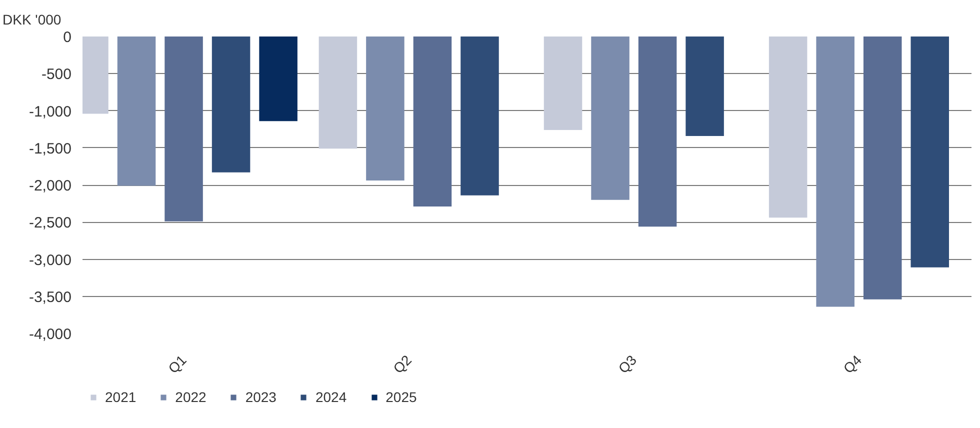 Image resolution: width=980 pixels, height=428 pixels. I want to click on y-tick-label: -3,500, so click(50, 297).